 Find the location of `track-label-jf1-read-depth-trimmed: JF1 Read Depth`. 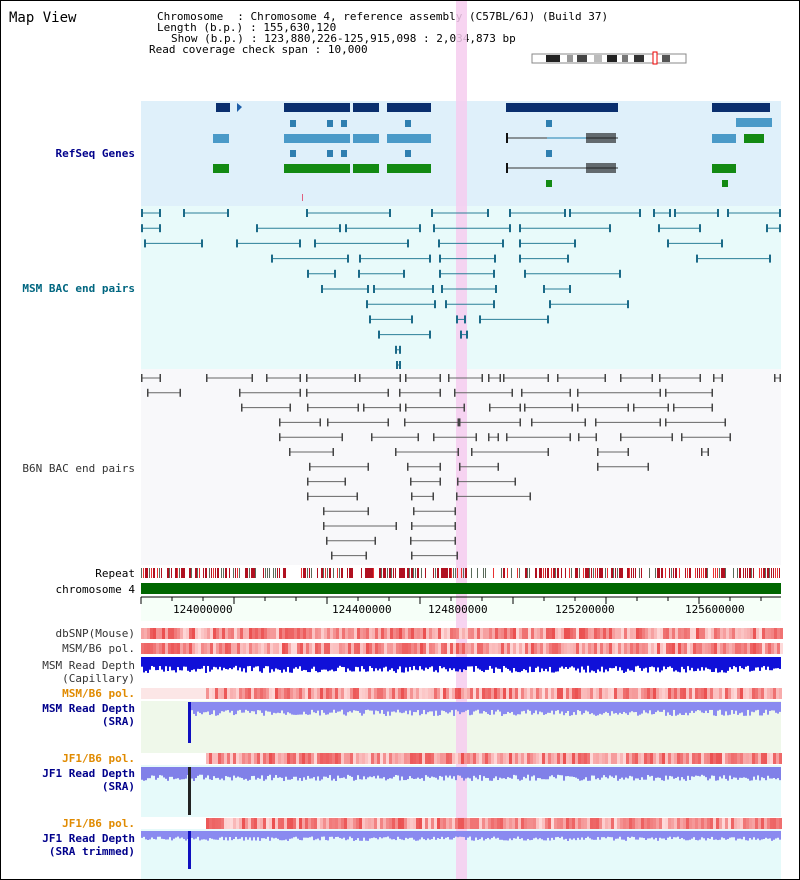

track-label-jf1-read-depth-trimmed: JF1 Read Depth is located at coordinates (88, 838).